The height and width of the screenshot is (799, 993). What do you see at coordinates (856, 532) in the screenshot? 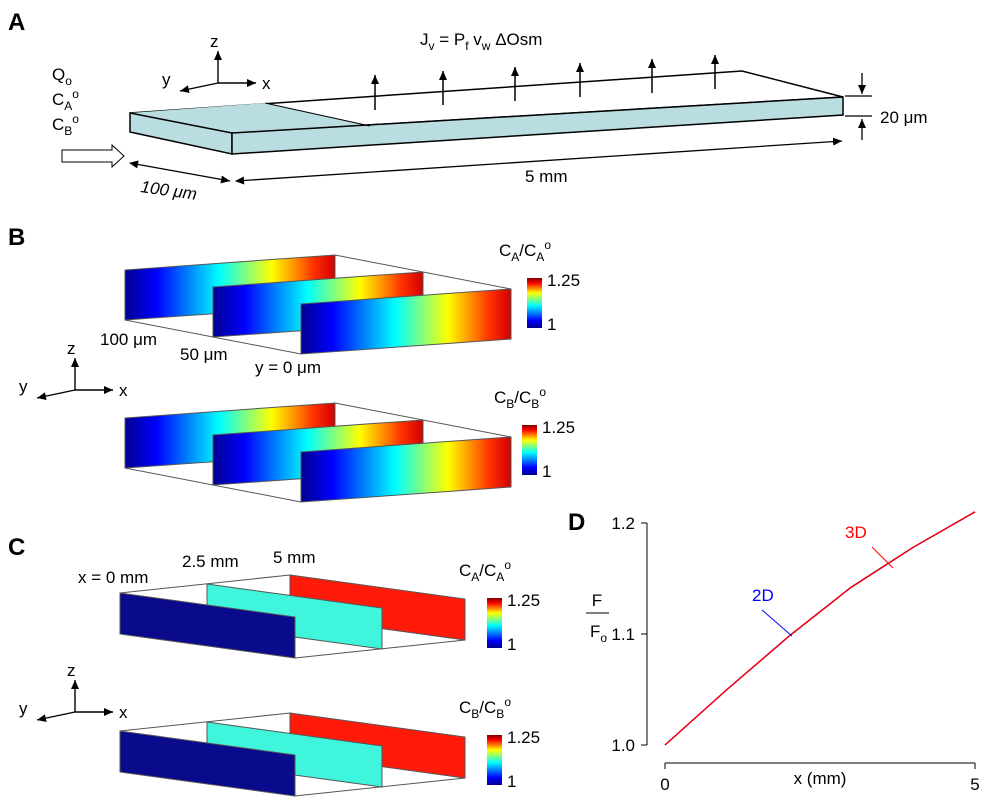
I see `series-label: 3D` at bounding box center [856, 532].